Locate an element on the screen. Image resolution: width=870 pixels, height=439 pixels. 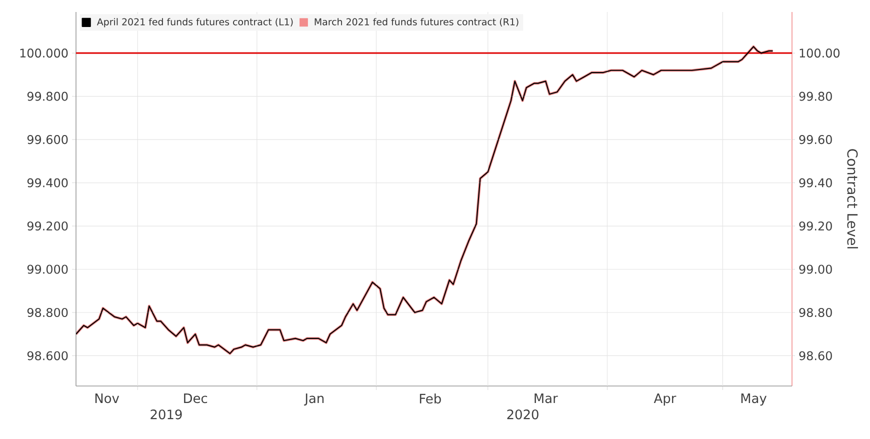
y-tick-label: 98.800 is located at coordinates (47, 313).